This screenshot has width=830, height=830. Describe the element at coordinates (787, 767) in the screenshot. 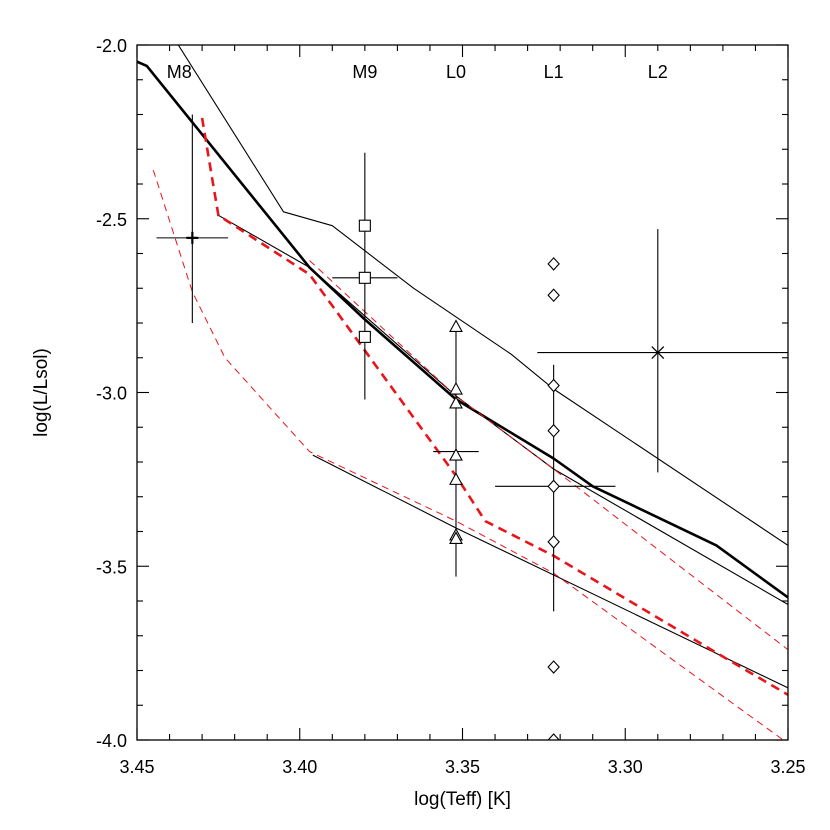

I see `x-tick-label: 3.25` at that location.